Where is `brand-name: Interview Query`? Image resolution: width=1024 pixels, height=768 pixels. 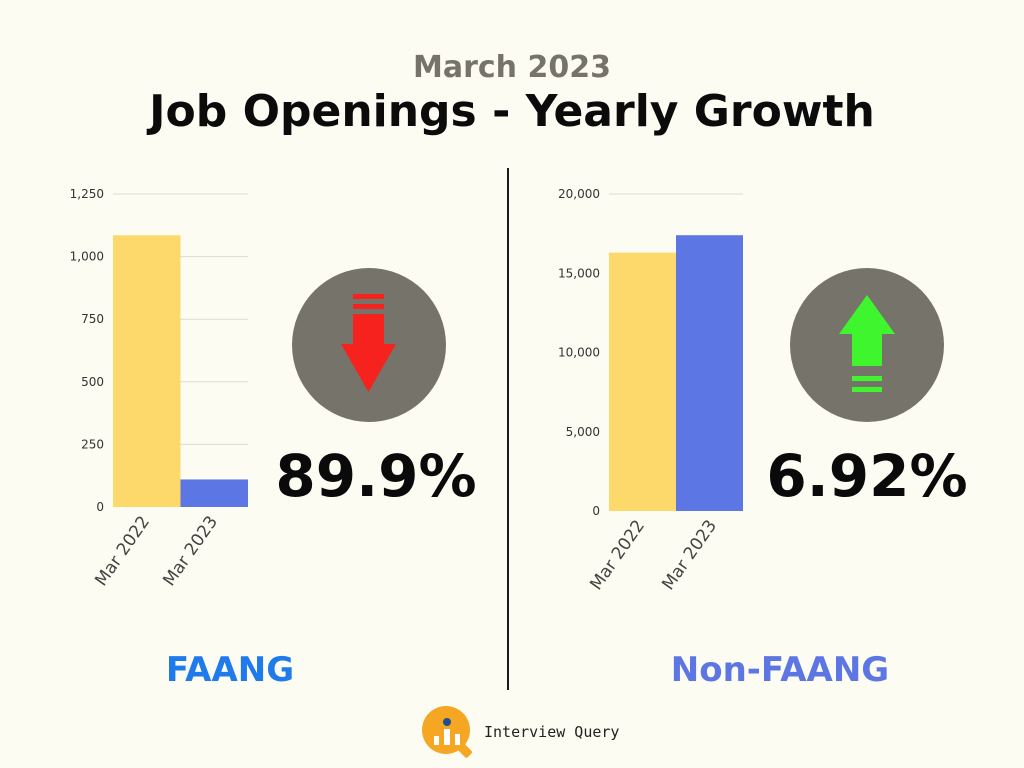
brand-name: Interview Query is located at coordinates (552, 732).